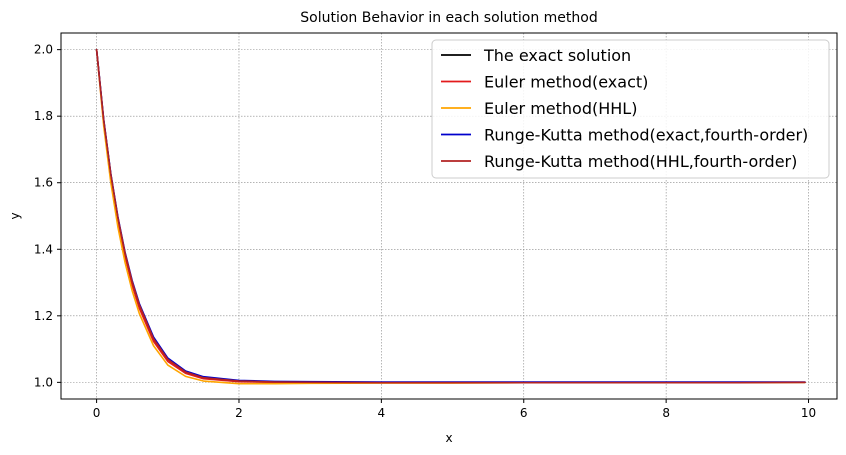 This screenshot has height=455, width=846. What do you see at coordinates (43, 249) in the screenshot?
I see `y-tick-label-2: 1.4` at bounding box center [43, 249].